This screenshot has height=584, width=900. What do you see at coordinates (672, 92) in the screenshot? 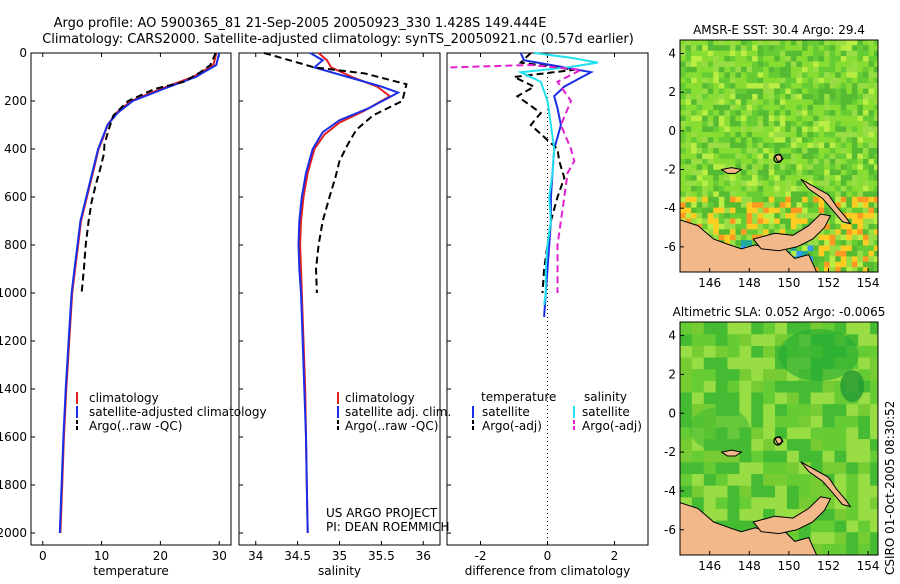
I see `y-tick-label: 2` at bounding box center [672, 92].